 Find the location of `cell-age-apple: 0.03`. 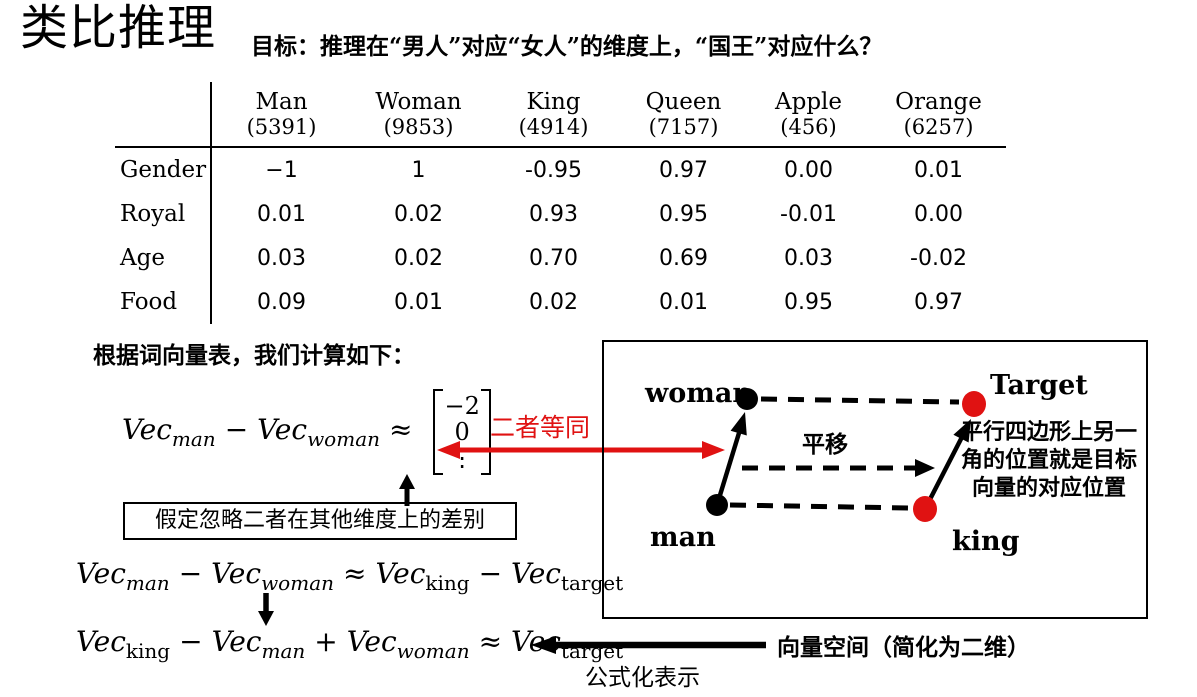

cell-age-apple: 0.03 is located at coordinates (808, 258).